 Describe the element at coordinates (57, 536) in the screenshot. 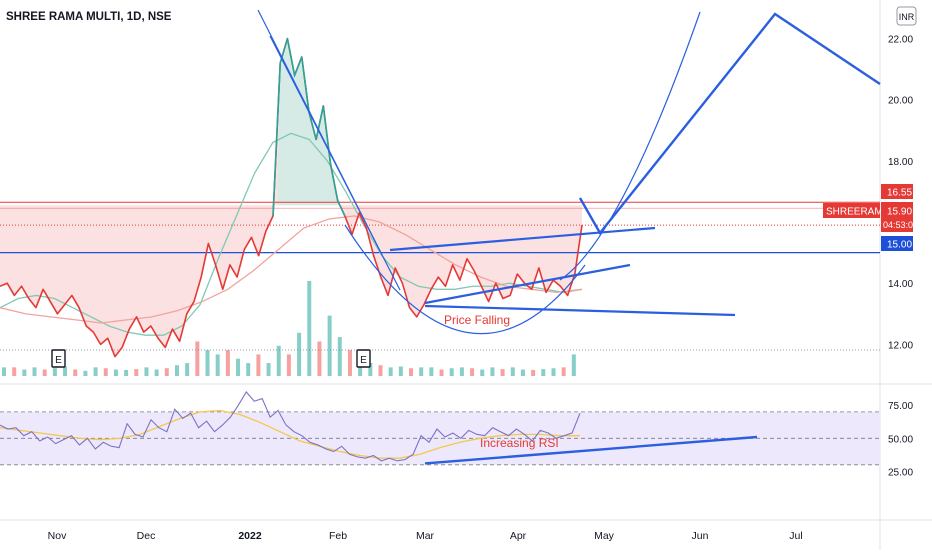

I see `time-tick-label: Nov` at that location.